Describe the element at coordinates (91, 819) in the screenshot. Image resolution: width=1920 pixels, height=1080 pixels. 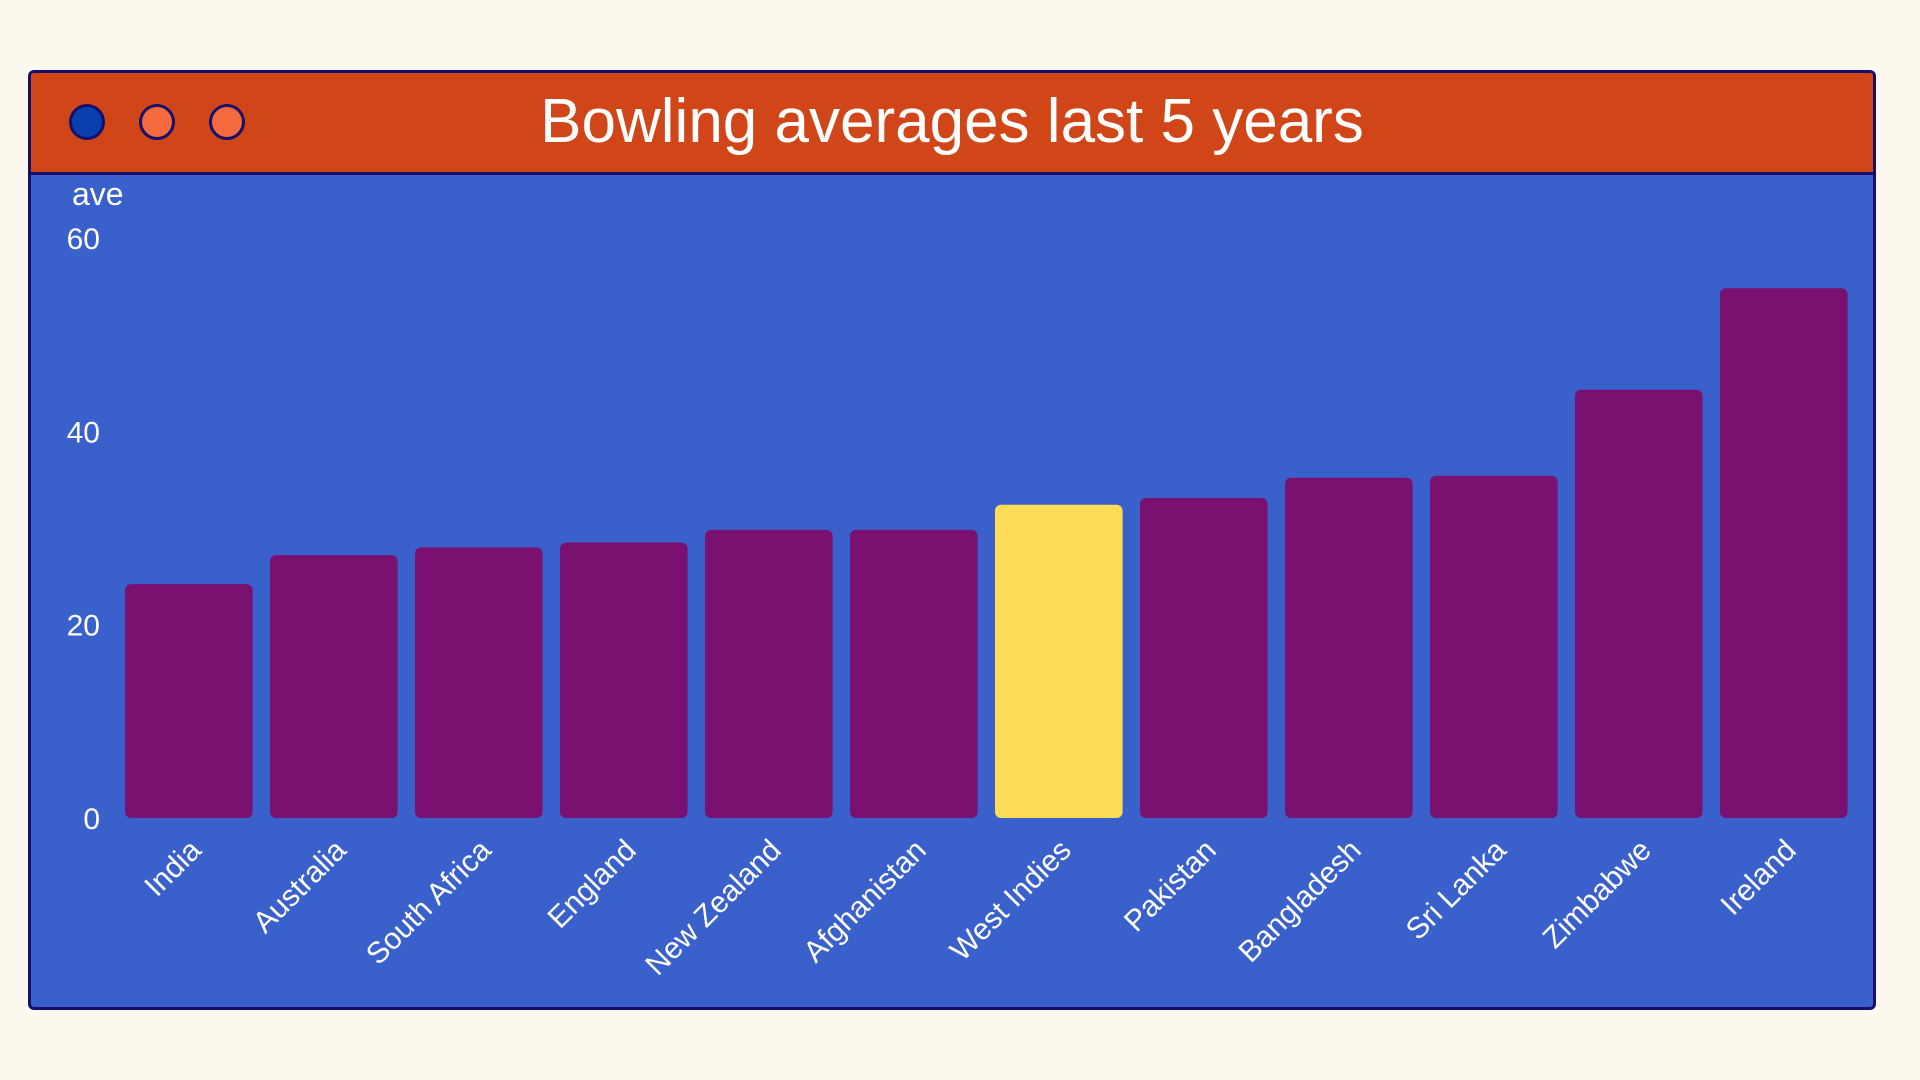
I see `y-tick-label: 0` at that location.